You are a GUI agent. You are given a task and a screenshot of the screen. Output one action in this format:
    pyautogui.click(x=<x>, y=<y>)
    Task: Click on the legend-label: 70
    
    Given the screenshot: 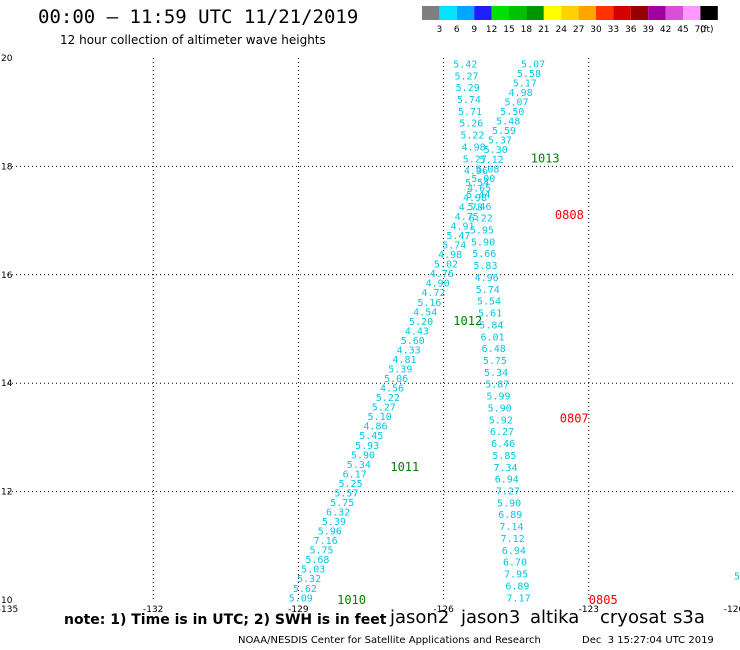 What is the action you would take?
    pyautogui.click(x=701, y=30)
    